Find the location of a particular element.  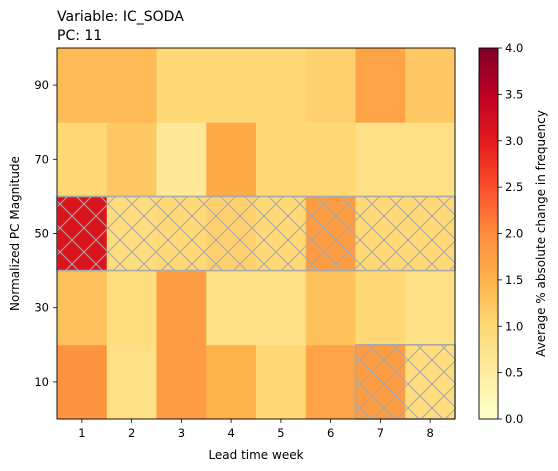

y-axis-ticks: 10 30 50 70 90 is located at coordinates (45, 233).